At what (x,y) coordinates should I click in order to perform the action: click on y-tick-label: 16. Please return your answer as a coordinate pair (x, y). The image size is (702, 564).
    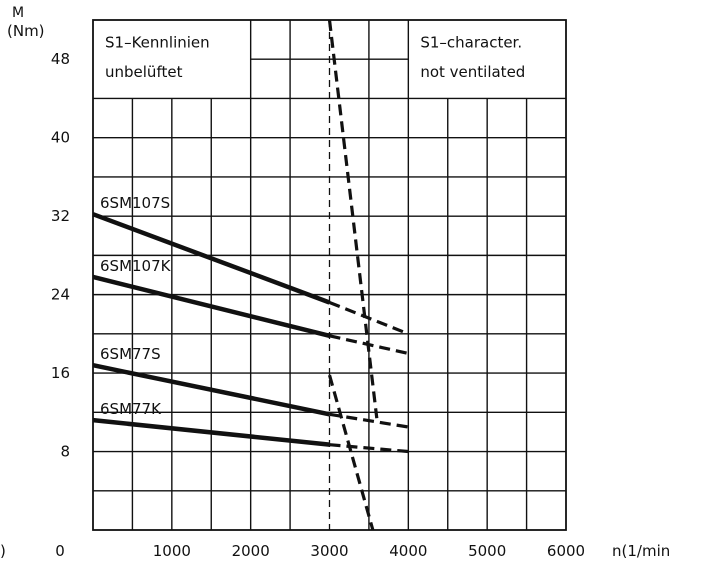
    Looking at the image, I should click on (60, 373).